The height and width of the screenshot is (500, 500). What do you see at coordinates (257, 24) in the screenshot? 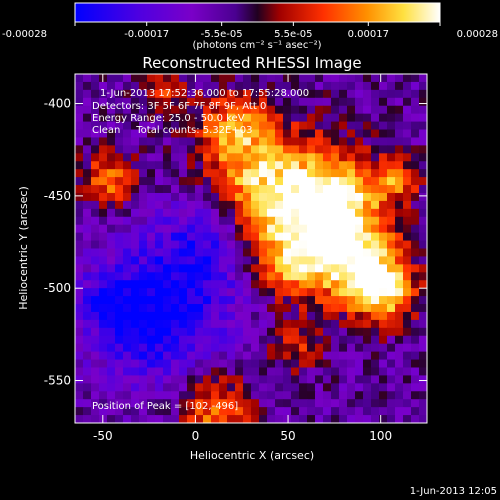
I see `colorbar-ticks` at bounding box center [257, 24].